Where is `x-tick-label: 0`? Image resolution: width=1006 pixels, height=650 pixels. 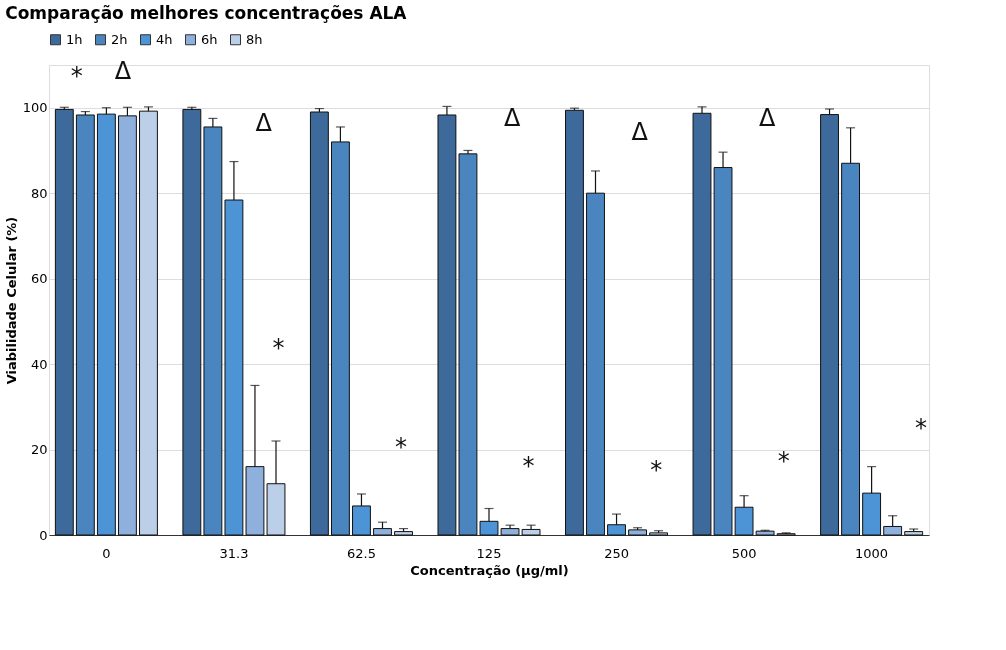 x-tick-label: 0 is located at coordinates (106, 553).